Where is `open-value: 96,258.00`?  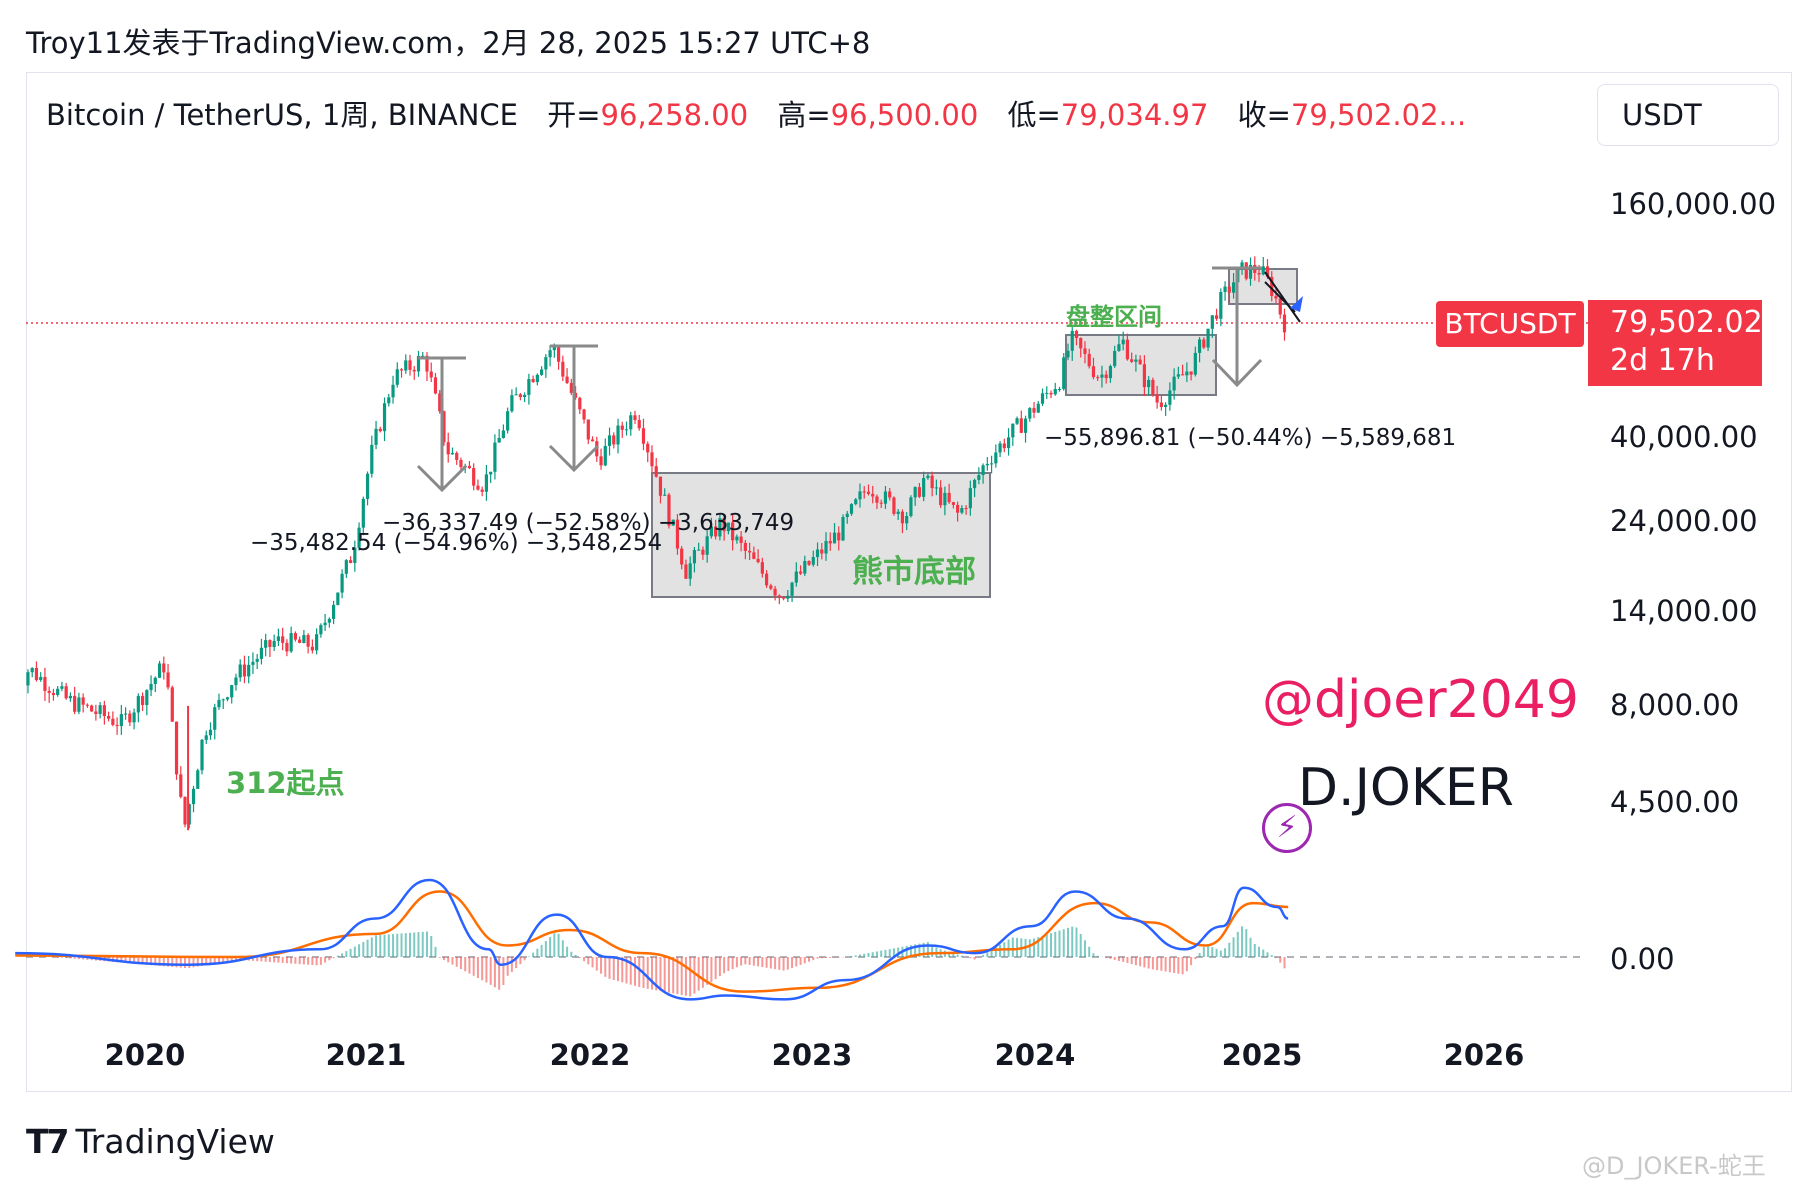 open-value: 96,258.00 is located at coordinates (675, 115).